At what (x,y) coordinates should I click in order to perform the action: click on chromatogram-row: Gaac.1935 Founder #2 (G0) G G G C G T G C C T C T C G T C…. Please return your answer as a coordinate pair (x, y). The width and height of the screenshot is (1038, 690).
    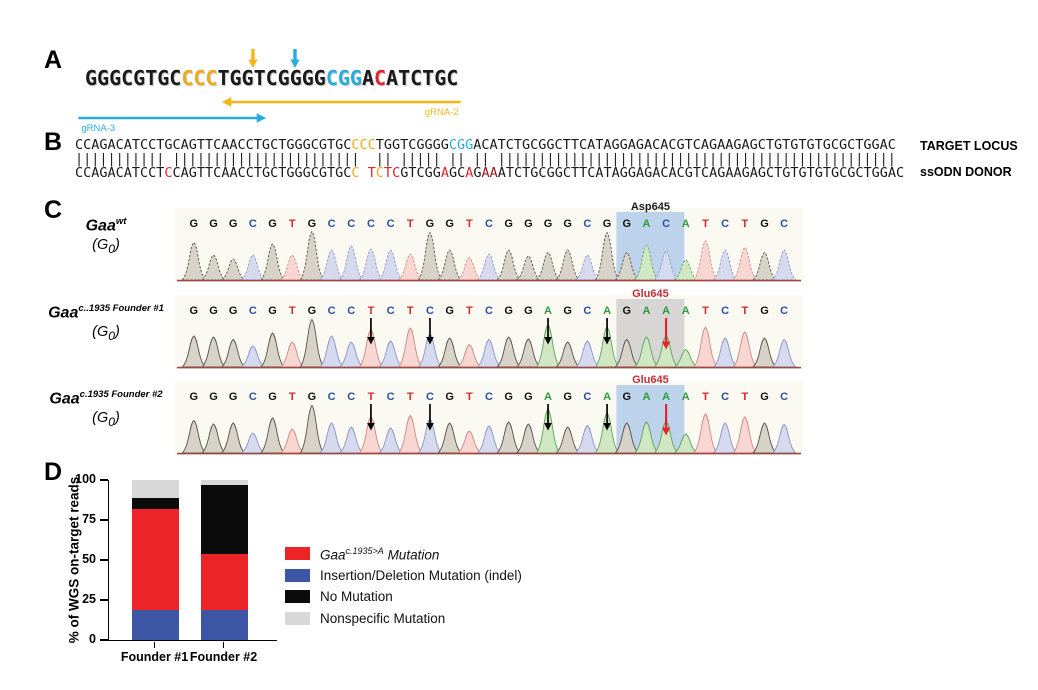
    Looking at the image, I should click on (427, 417).